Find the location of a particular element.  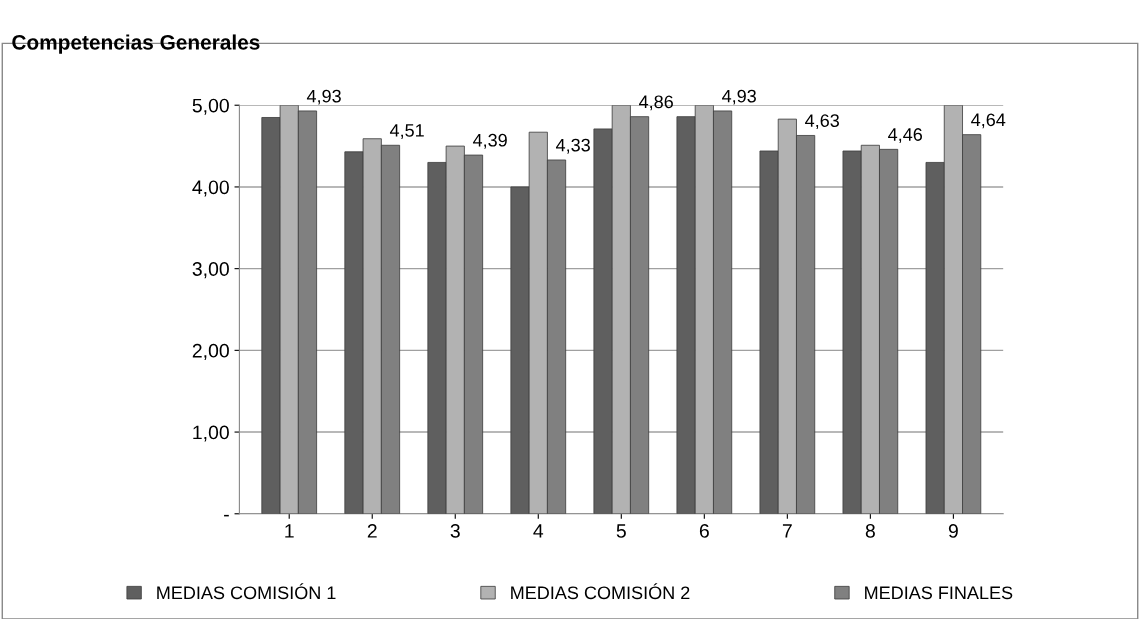

data-label: 4,46 is located at coordinates (905, 136).